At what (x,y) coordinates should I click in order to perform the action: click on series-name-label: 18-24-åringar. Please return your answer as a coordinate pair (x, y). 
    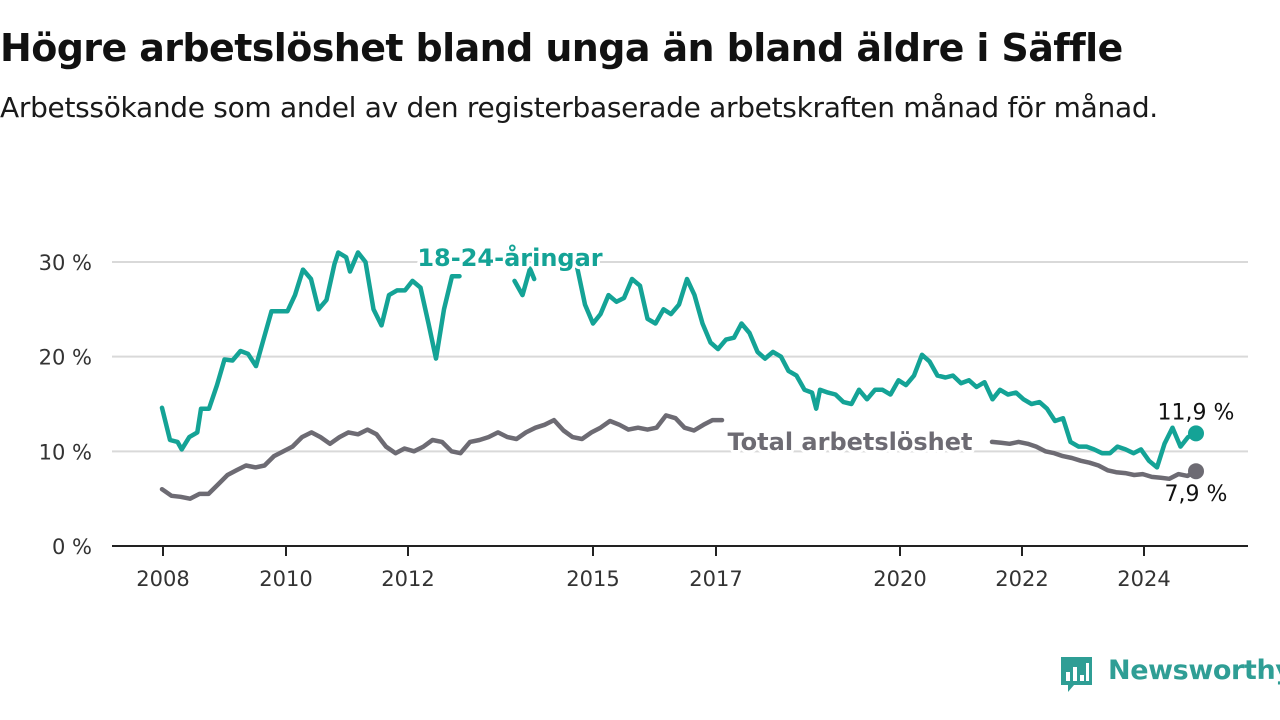
    Looking at the image, I should click on (509, 257).